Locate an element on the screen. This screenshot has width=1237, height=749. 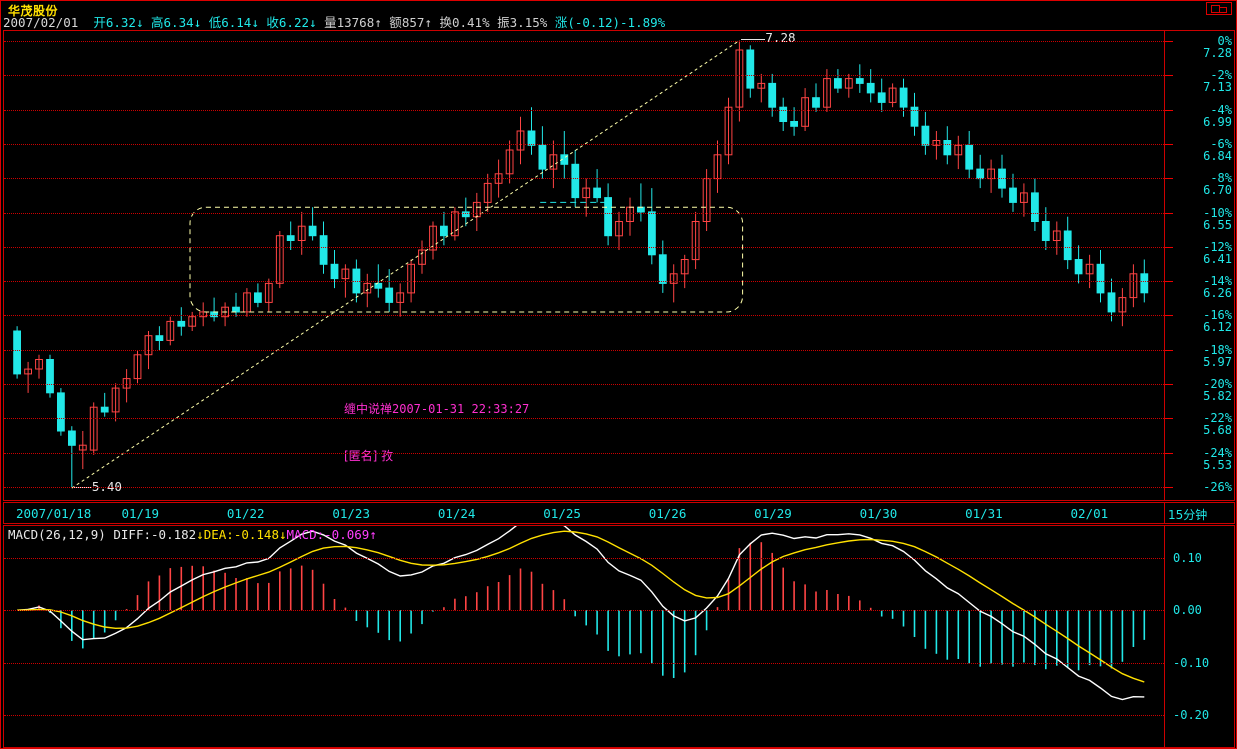
price-axis-percent: 0% is located at coordinates (1224, 41).